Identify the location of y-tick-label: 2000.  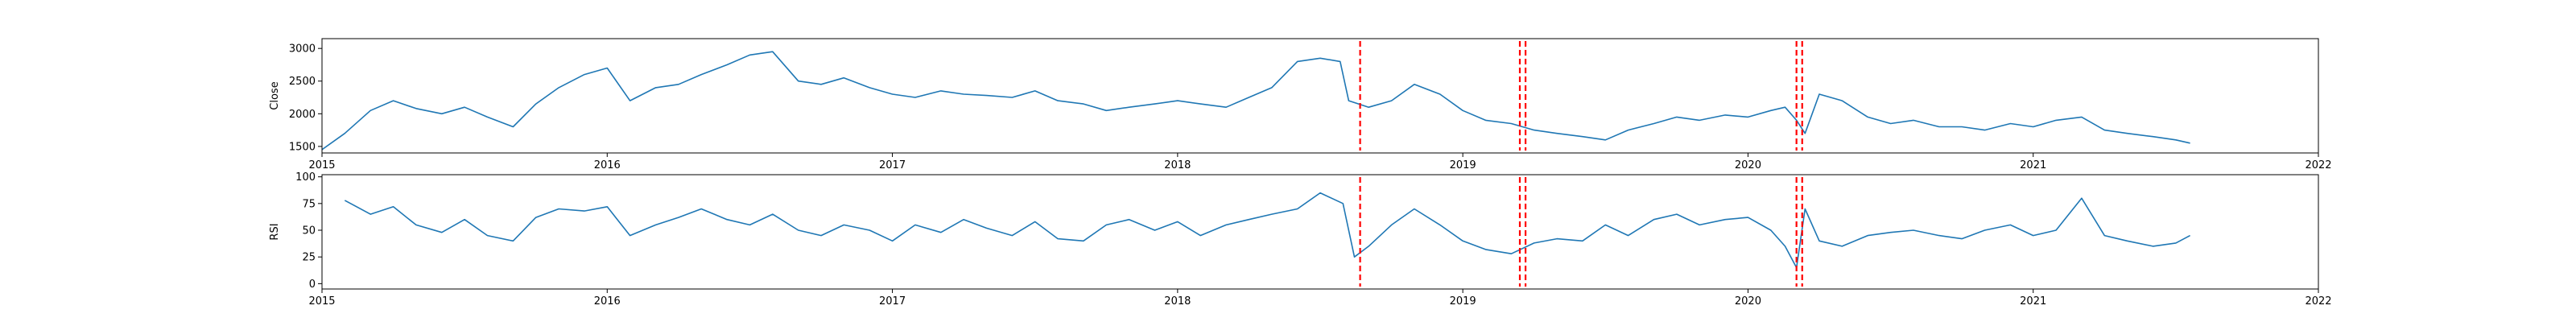
(302, 115).